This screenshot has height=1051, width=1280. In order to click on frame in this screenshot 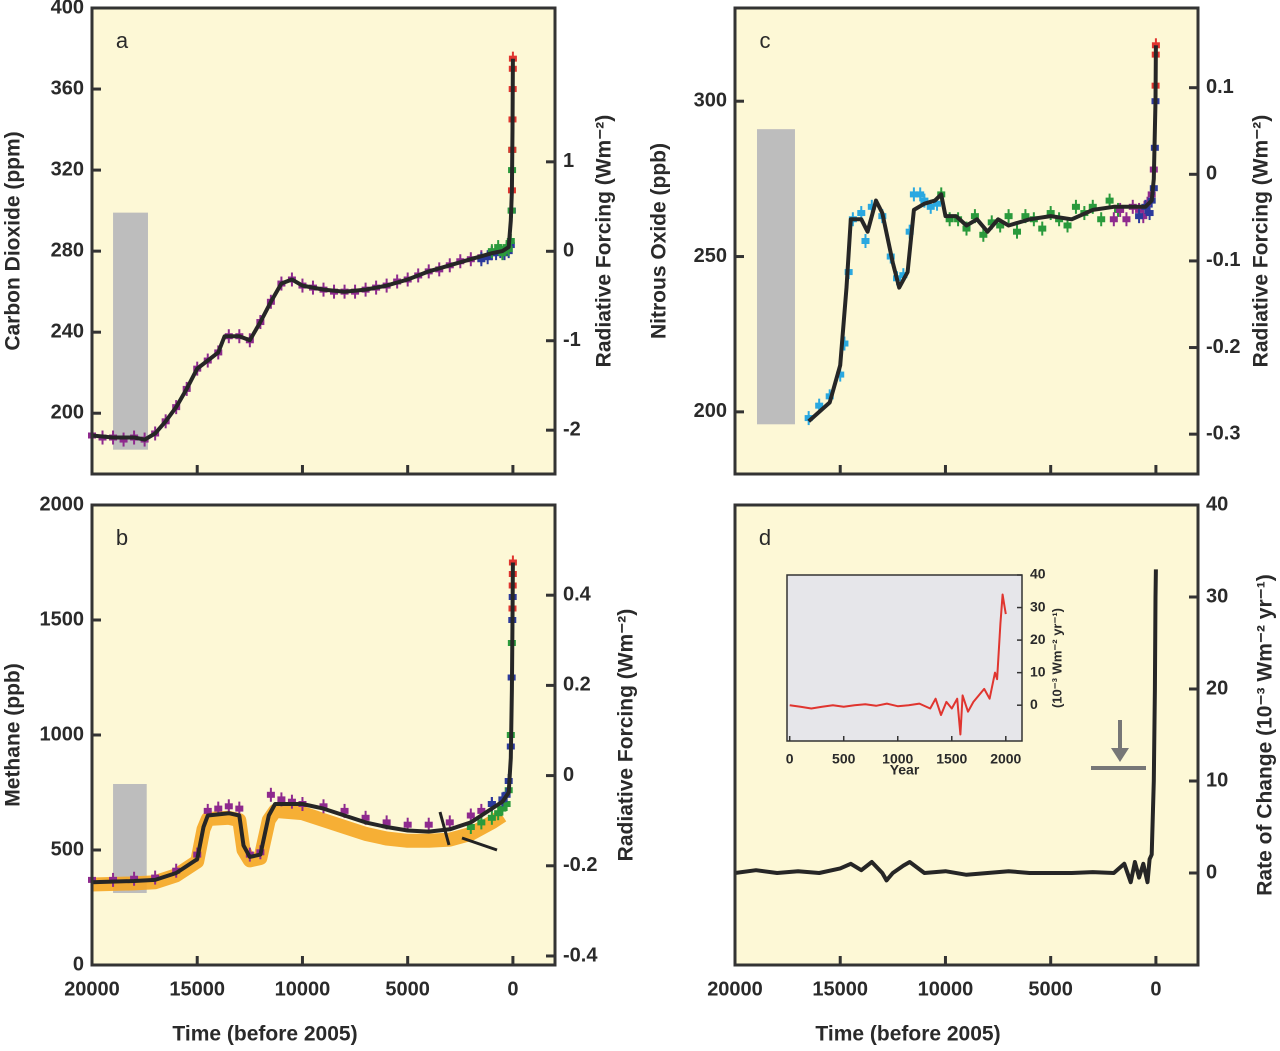, I will do `click(904, 658)`.